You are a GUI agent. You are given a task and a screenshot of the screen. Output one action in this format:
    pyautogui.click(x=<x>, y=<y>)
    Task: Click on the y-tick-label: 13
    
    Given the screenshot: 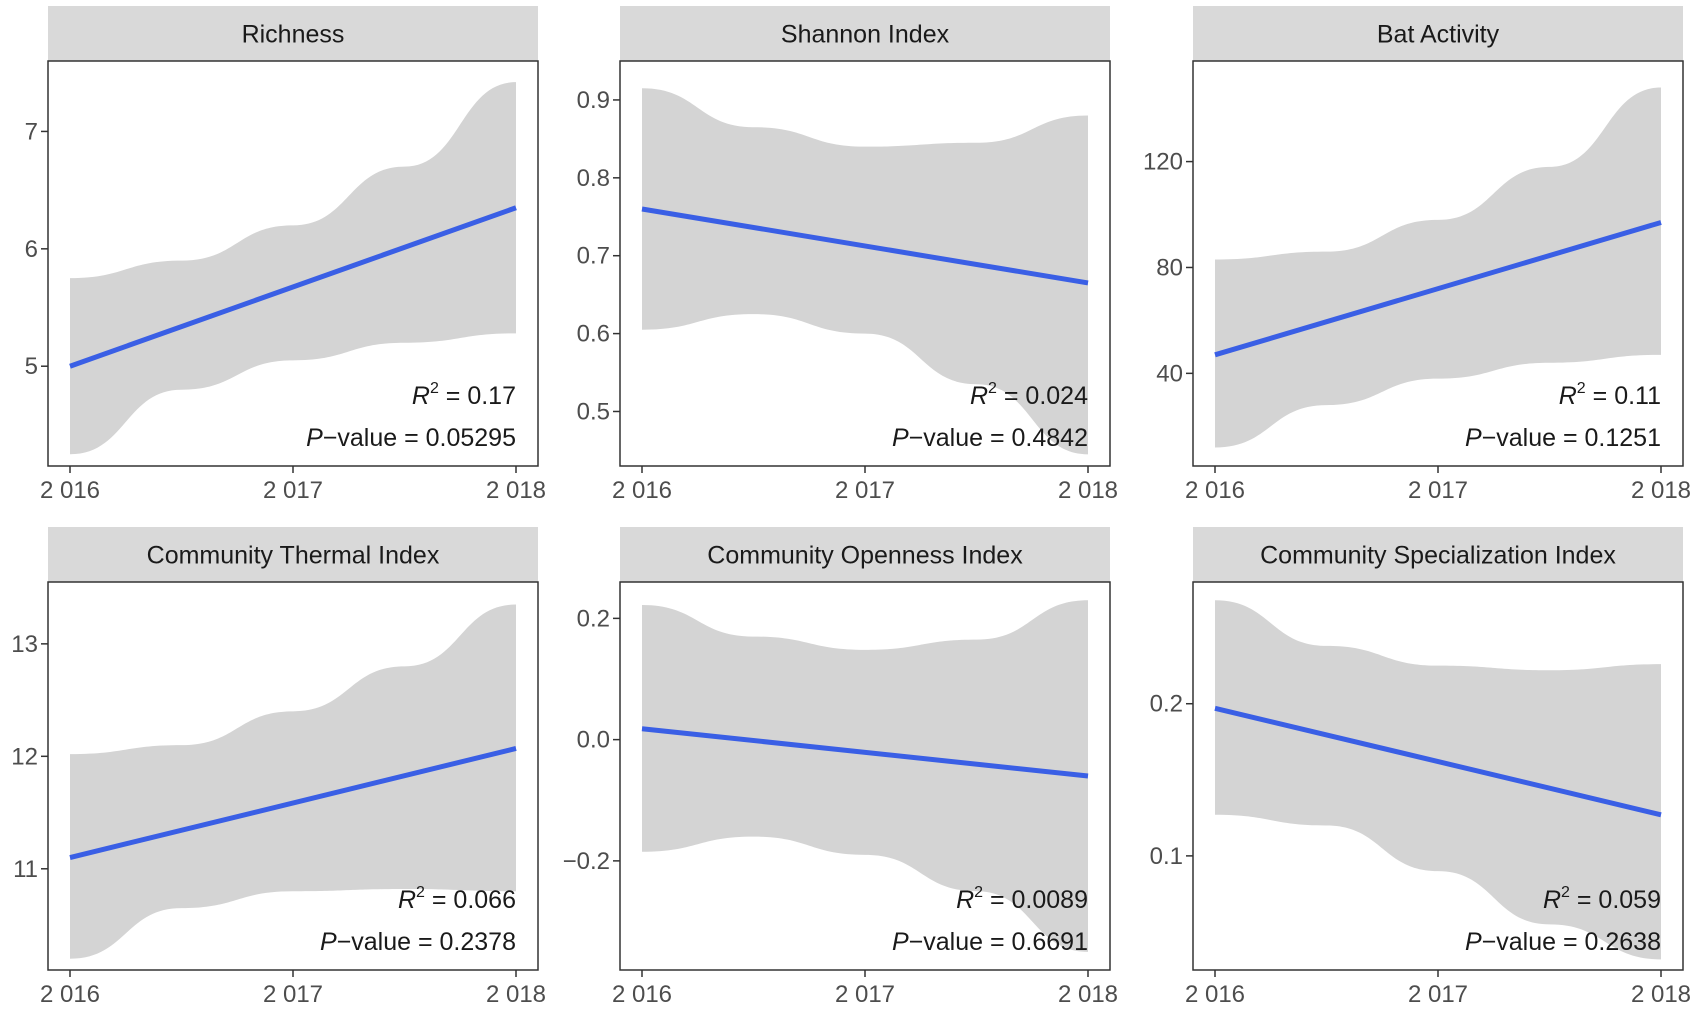 What is the action you would take?
    pyautogui.click(x=24, y=644)
    